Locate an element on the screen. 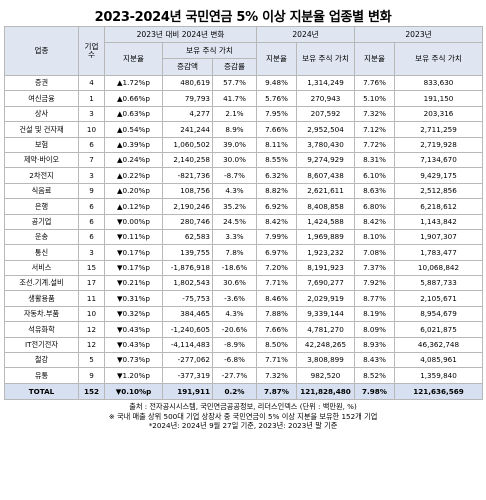 Image resolution: width=486 pixels, height=500 pixels. share-2024-cell: 6.32% is located at coordinates (276, 175).